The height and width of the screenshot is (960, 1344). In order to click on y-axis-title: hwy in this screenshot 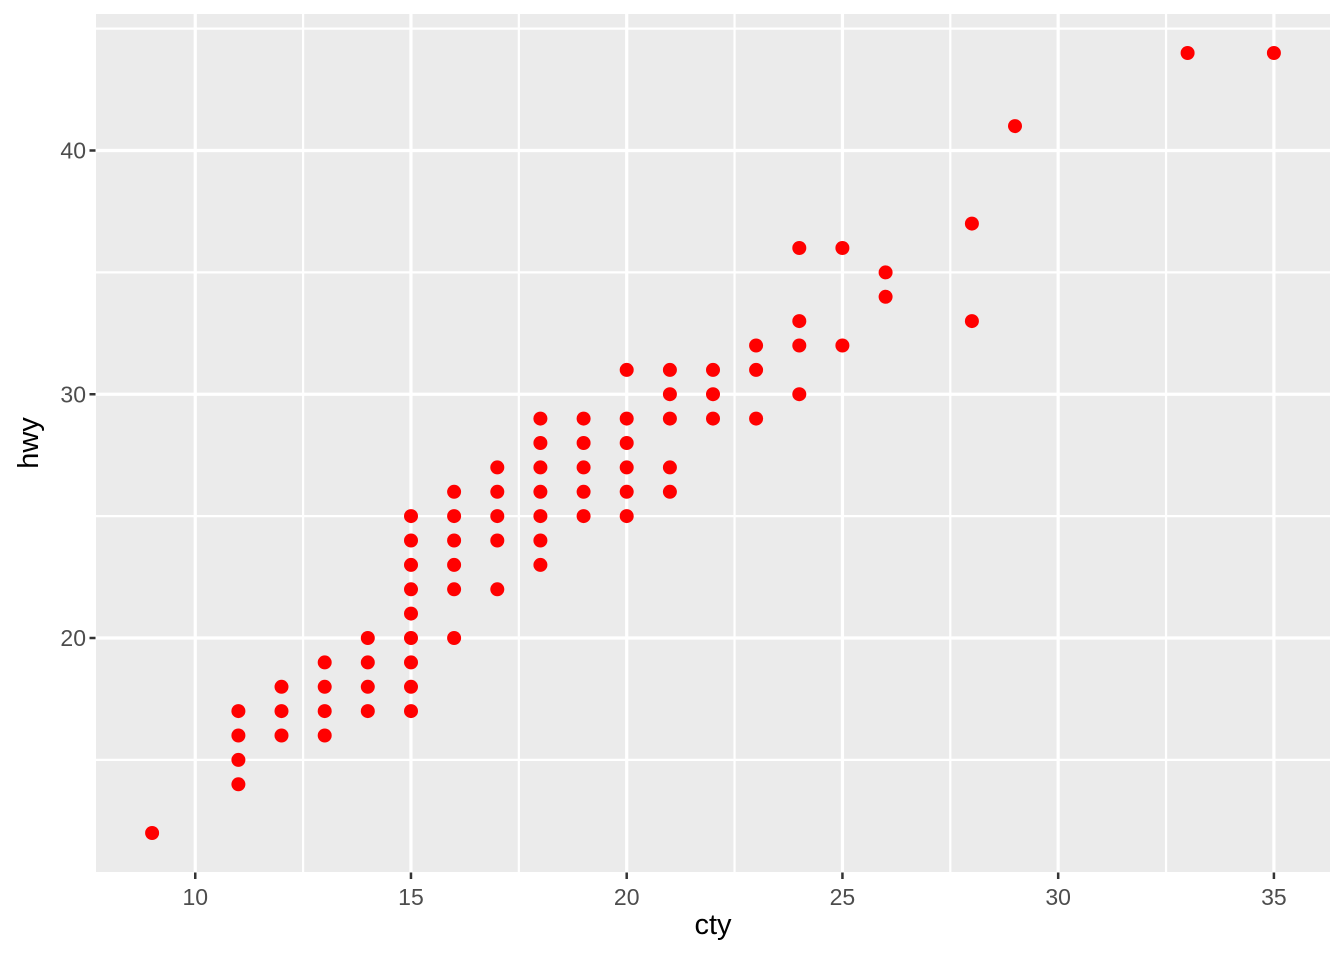, I will do `click(29, 443)`.